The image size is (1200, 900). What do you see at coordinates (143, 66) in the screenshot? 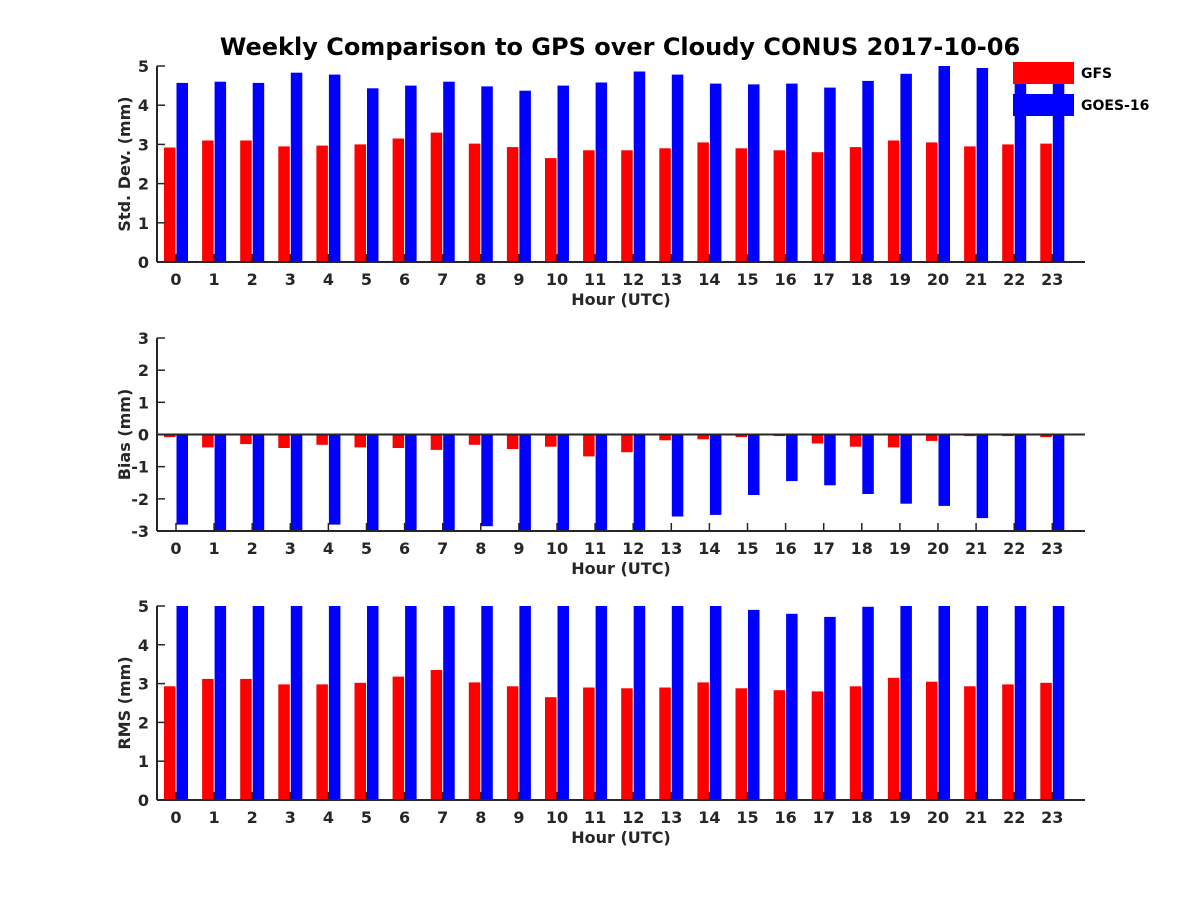
I see `y-tick-label: 5` at bounding box center [143, 66].